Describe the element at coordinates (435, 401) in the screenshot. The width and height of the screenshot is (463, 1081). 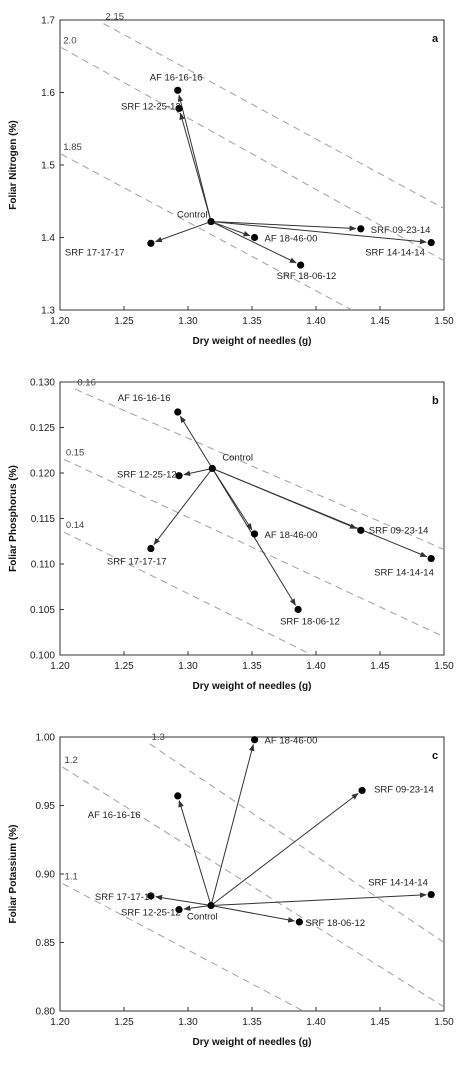
I see `panel-letter: b` at that location.